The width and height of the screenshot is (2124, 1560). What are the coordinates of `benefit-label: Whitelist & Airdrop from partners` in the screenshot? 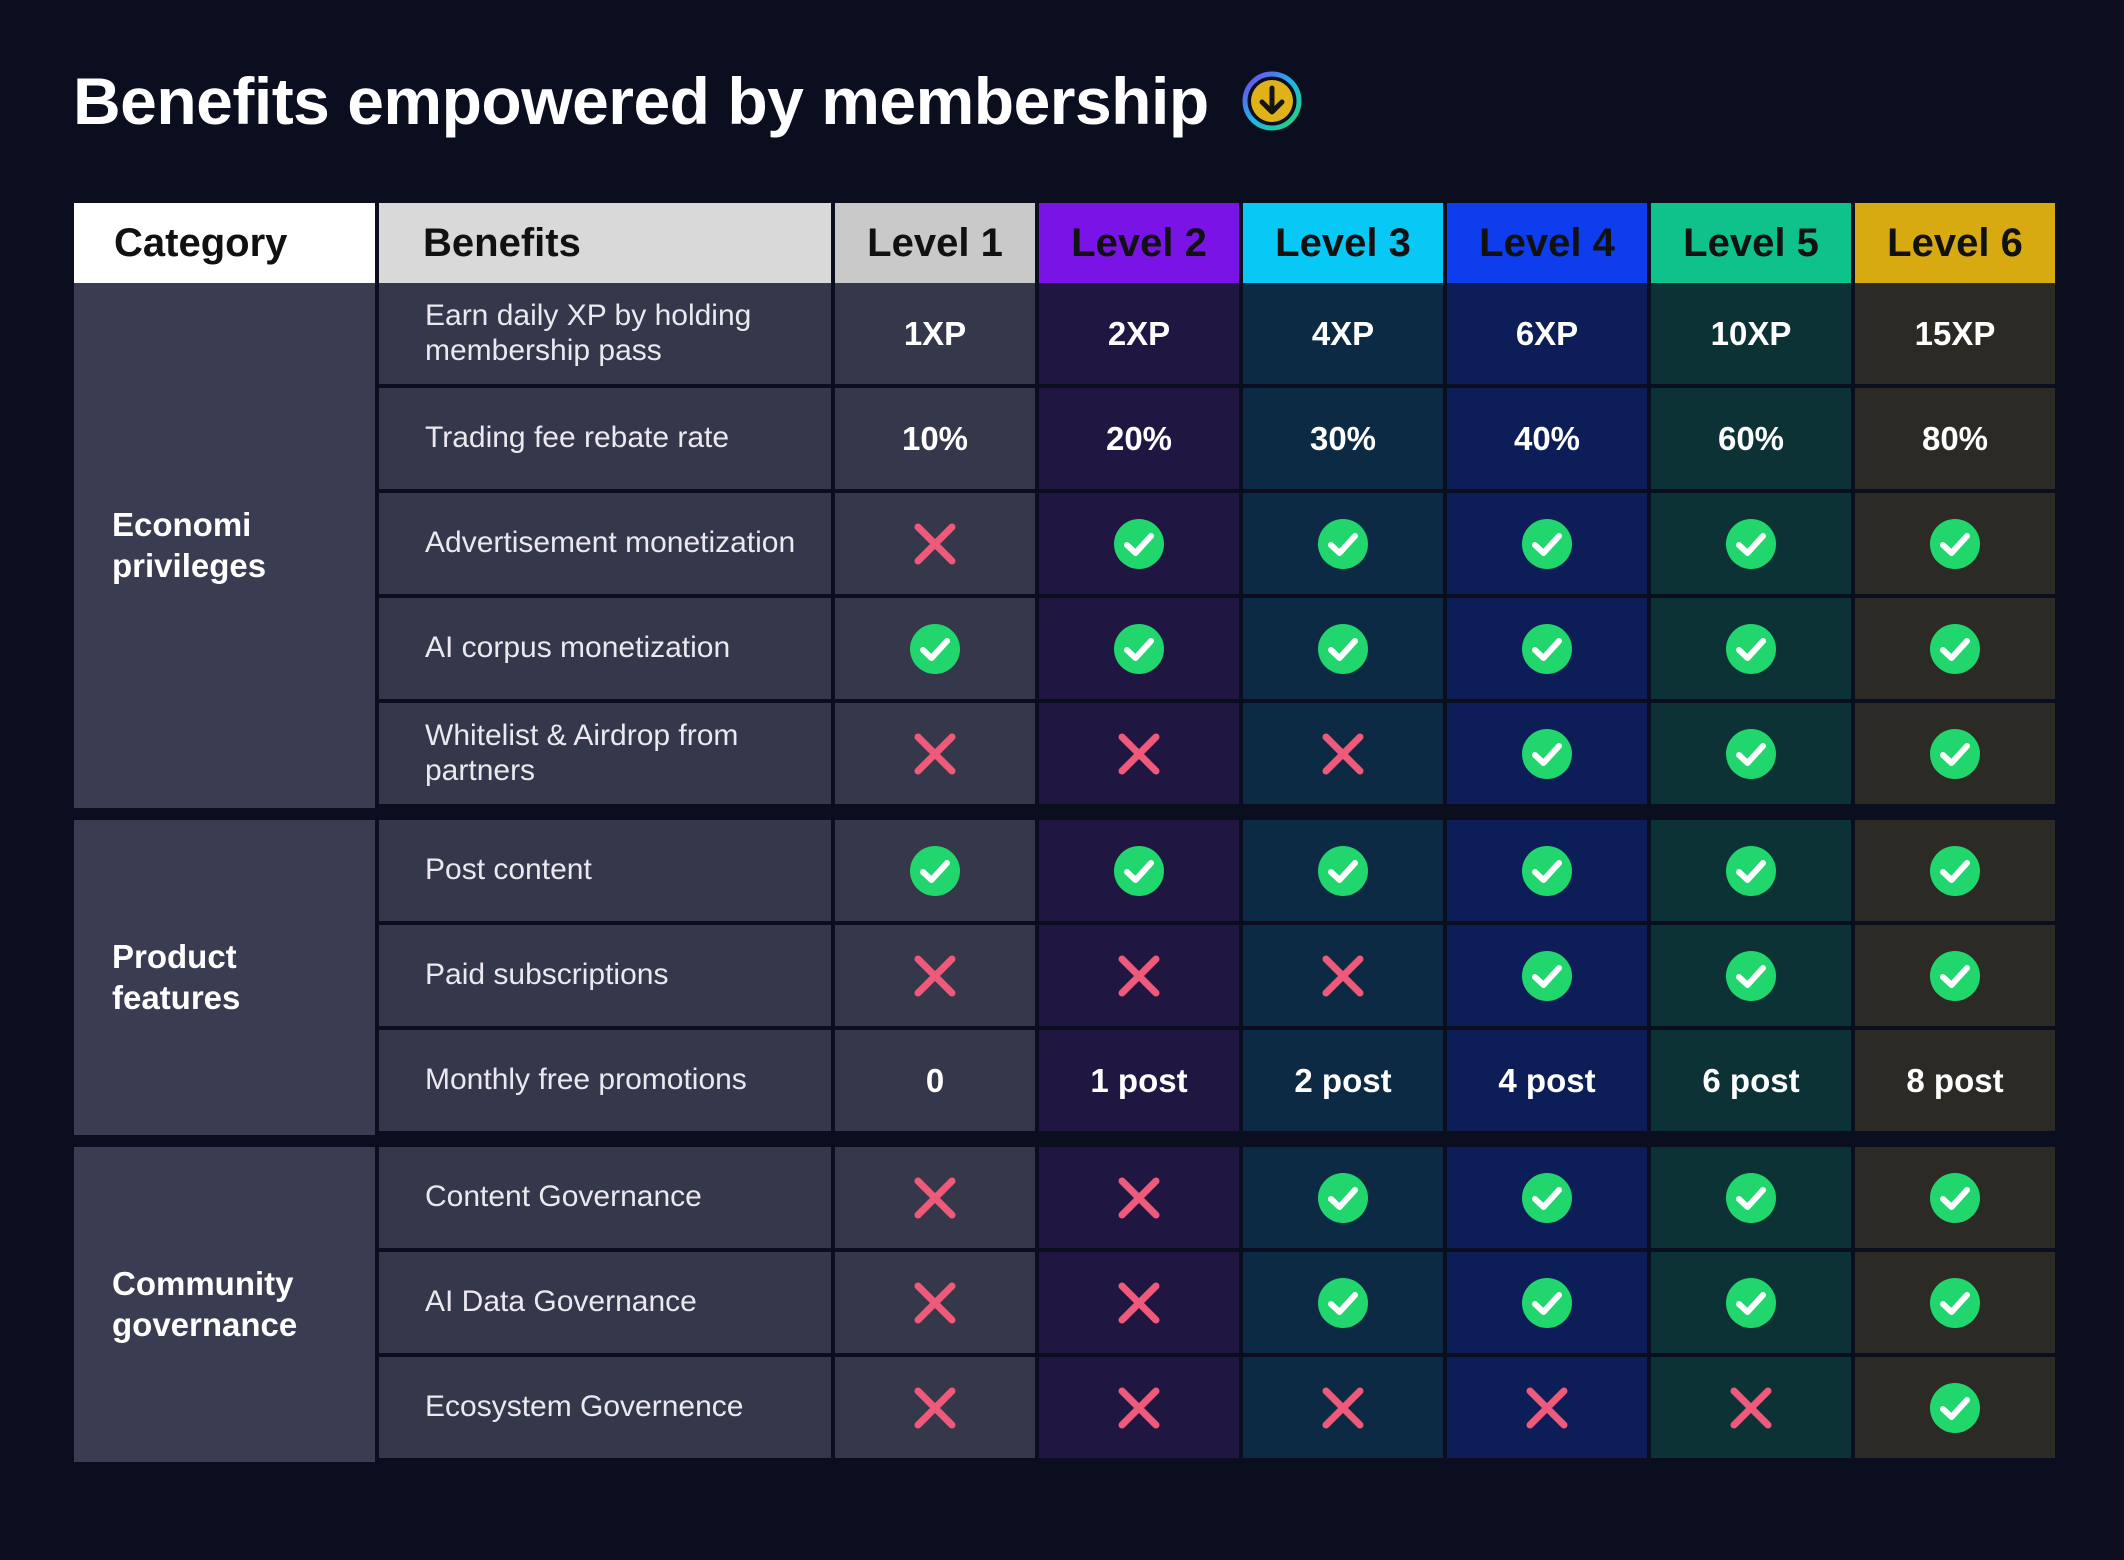 It's located at (605, 755).